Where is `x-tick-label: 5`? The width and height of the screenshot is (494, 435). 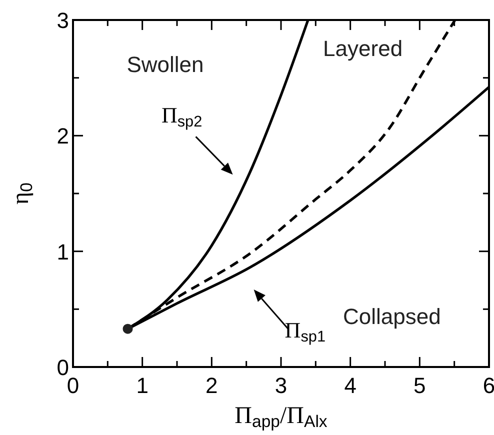
x-tick-label: 5 is located at coordinates (420, 385).